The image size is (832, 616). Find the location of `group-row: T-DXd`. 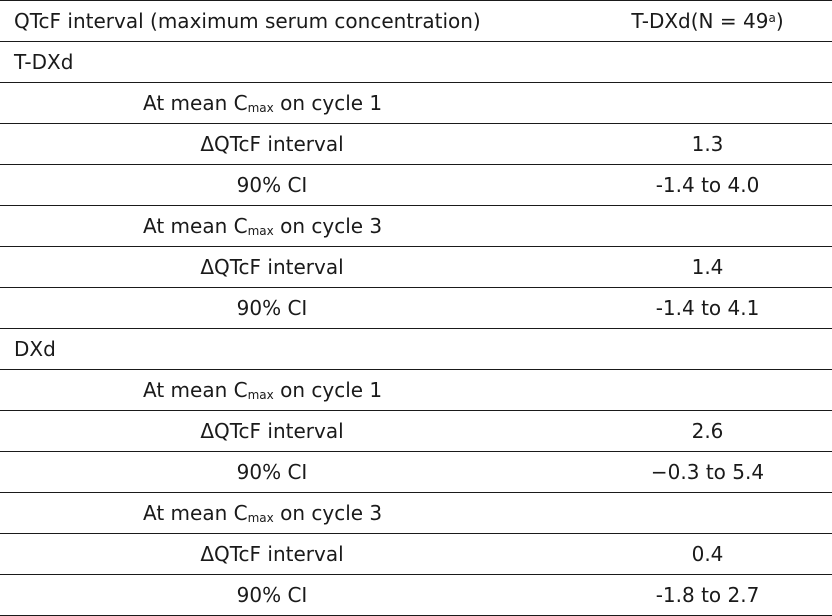

group-row: T-DXd is located at coordinates (416, 62).